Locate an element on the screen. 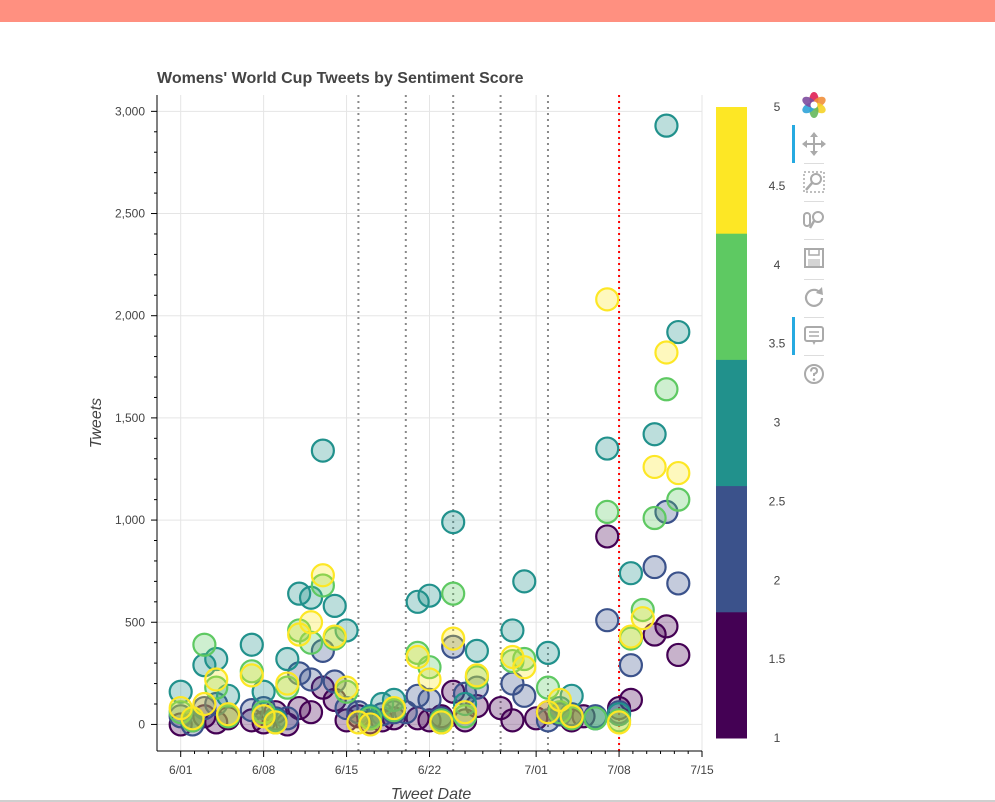  color-bar-tick-label: 5 is located at coordinates (777, 107).